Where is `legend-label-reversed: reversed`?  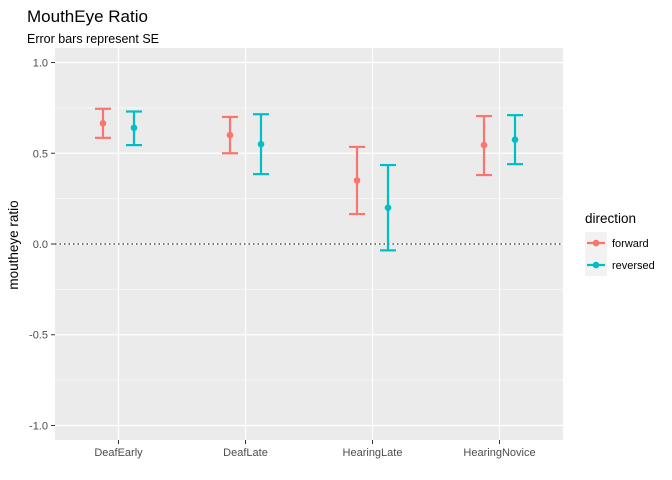
legend-label-reversed: reversed is located at coordinates (633, 266).